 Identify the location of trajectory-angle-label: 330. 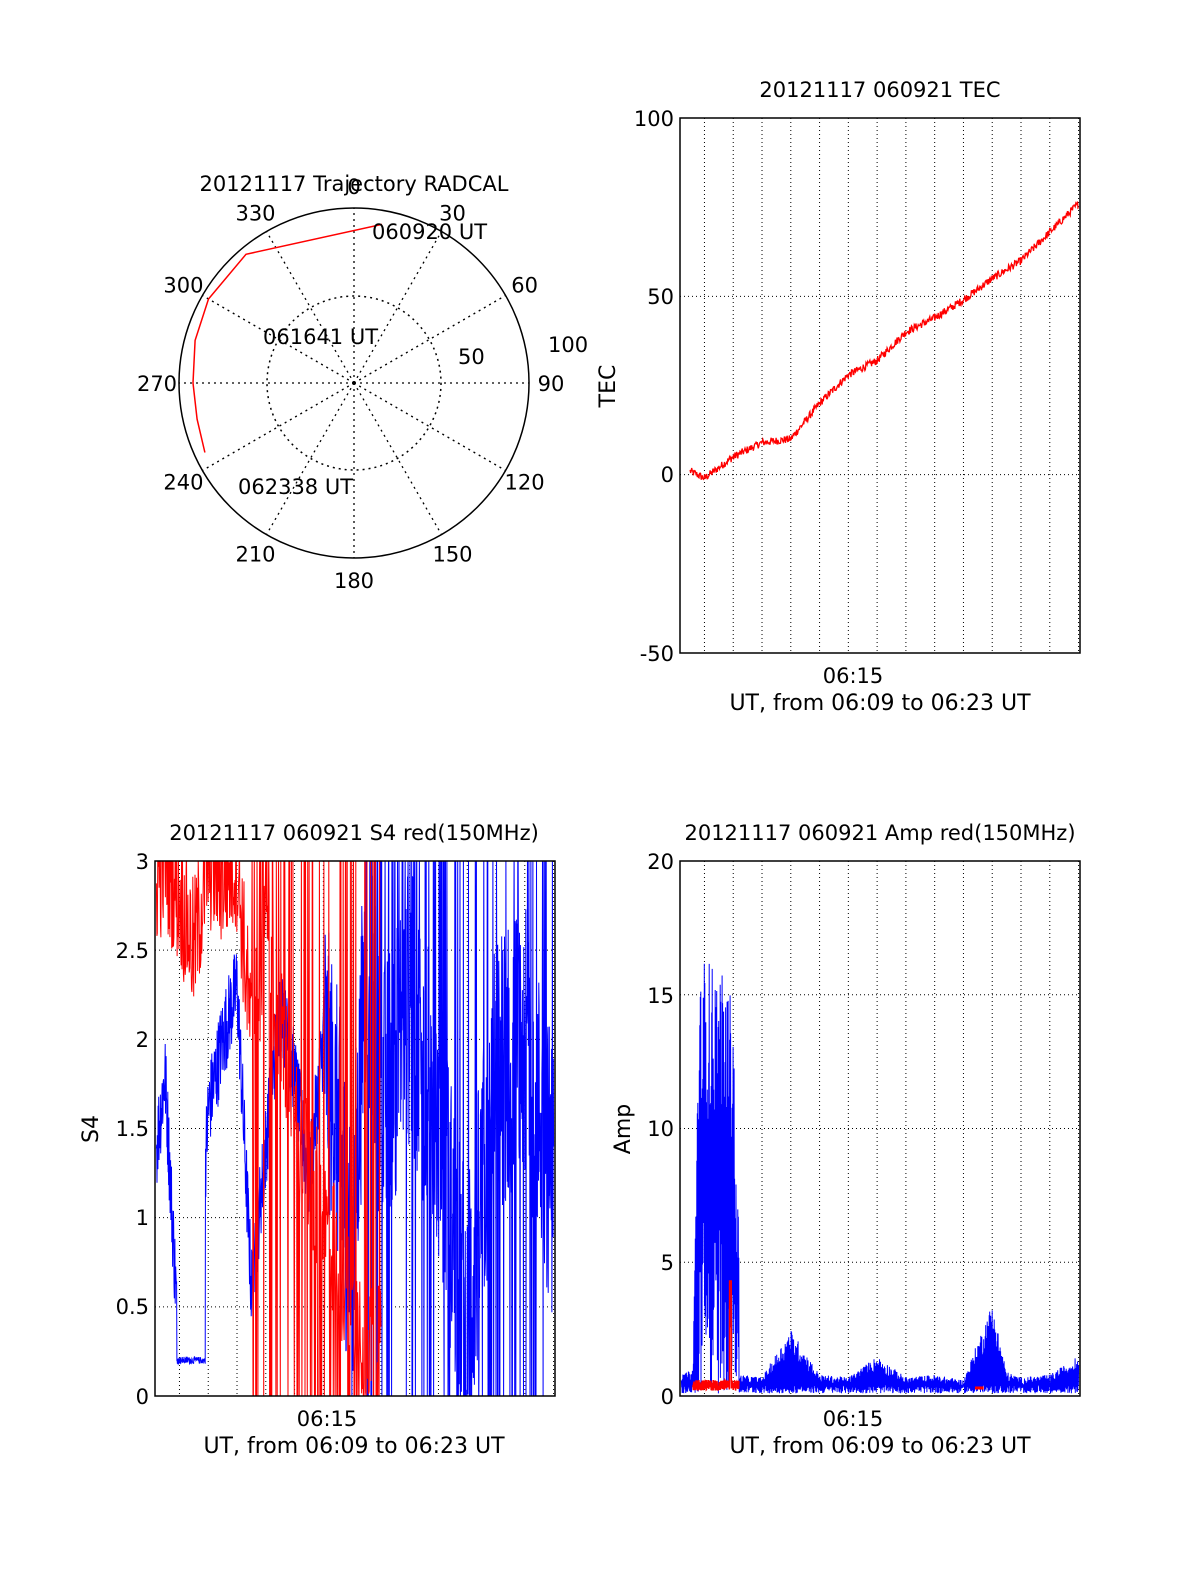
(255, 213).